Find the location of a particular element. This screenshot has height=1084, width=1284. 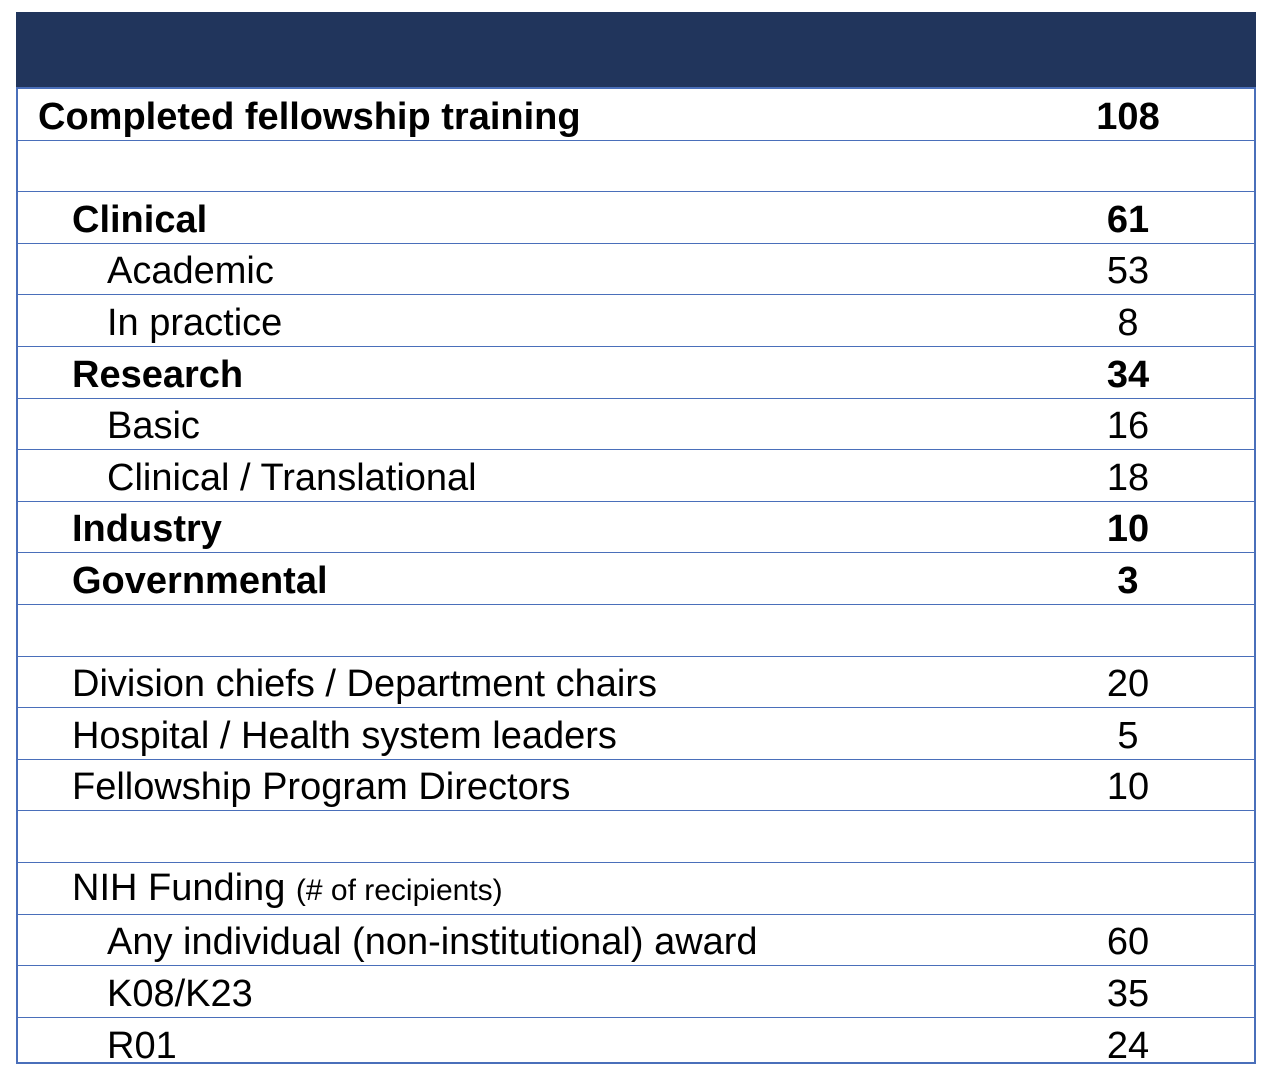

row-value: 20 is located at coordinates (1128, 684).